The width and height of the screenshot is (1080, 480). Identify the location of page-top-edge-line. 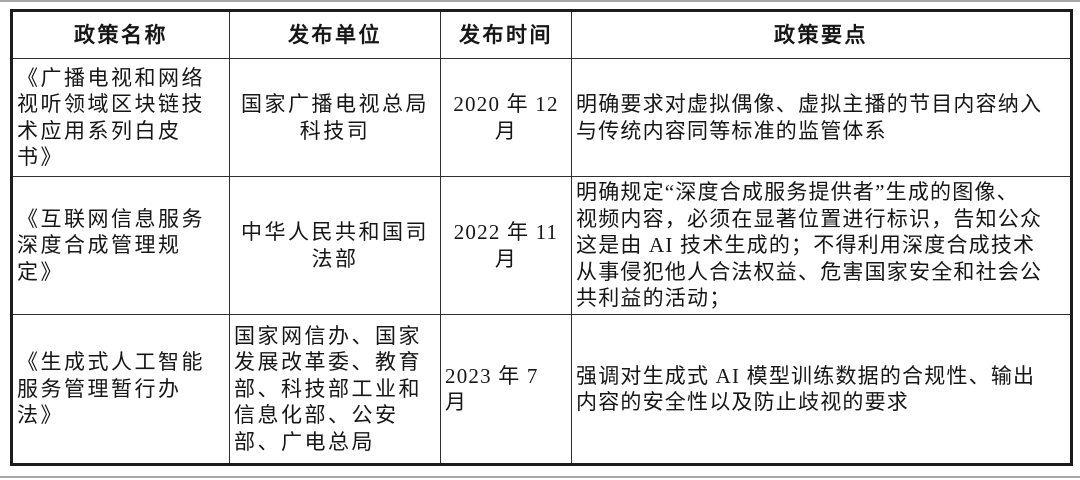
(540, 1).